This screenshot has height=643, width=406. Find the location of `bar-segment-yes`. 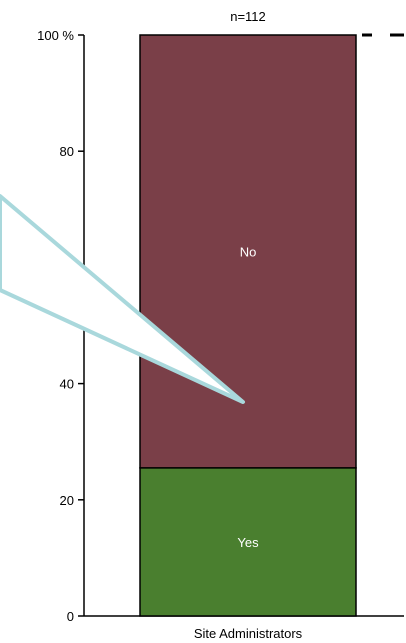

bar-segment-yes is located at coordinates (248, 542).